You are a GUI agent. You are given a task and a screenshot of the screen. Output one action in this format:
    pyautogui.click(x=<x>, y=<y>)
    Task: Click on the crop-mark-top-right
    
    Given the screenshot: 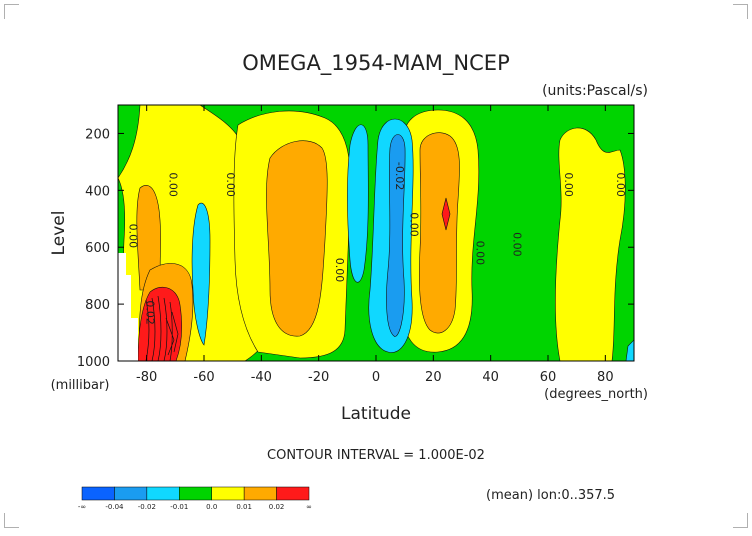 What is the action you would take?
    pyautogui.click(x=740, y=11)
    